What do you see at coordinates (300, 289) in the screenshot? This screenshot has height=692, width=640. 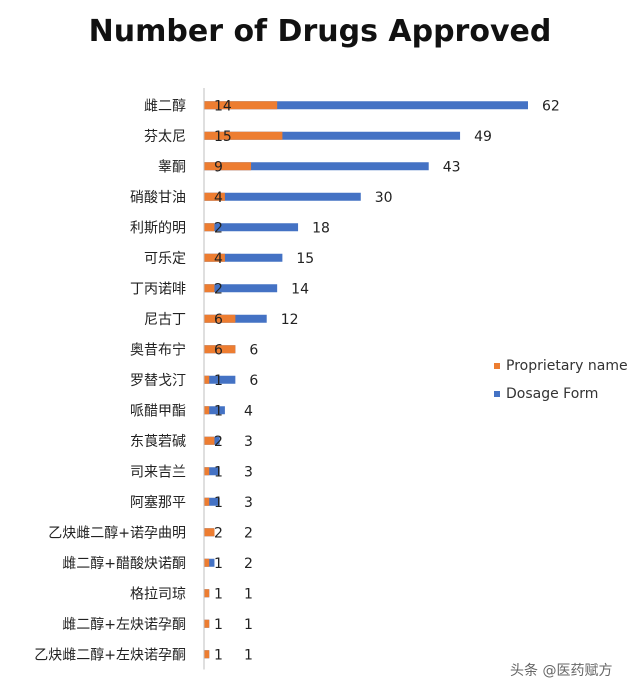 I see `data-label-dosage: 14` at bounding box center [300, 289].